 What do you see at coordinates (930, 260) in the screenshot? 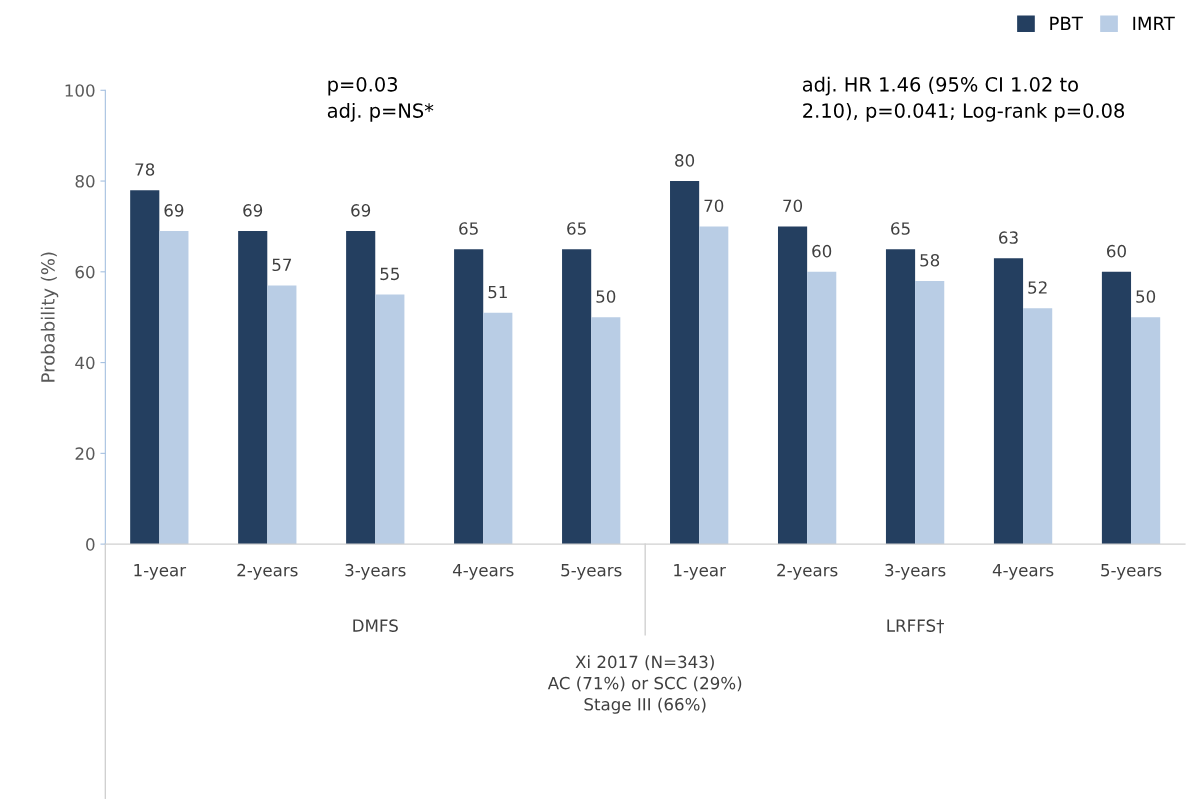
I see `data-label: 58` at bounding box center [930, 260].